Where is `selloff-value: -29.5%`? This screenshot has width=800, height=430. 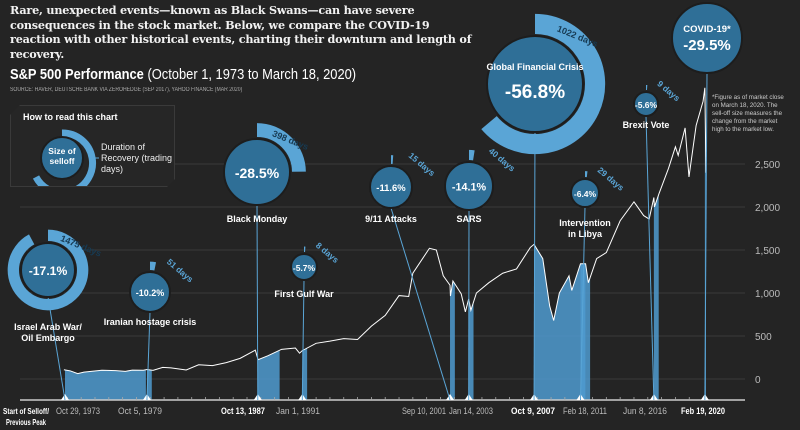 selloff-value: -29.5% is located at coordinates (707, 45).